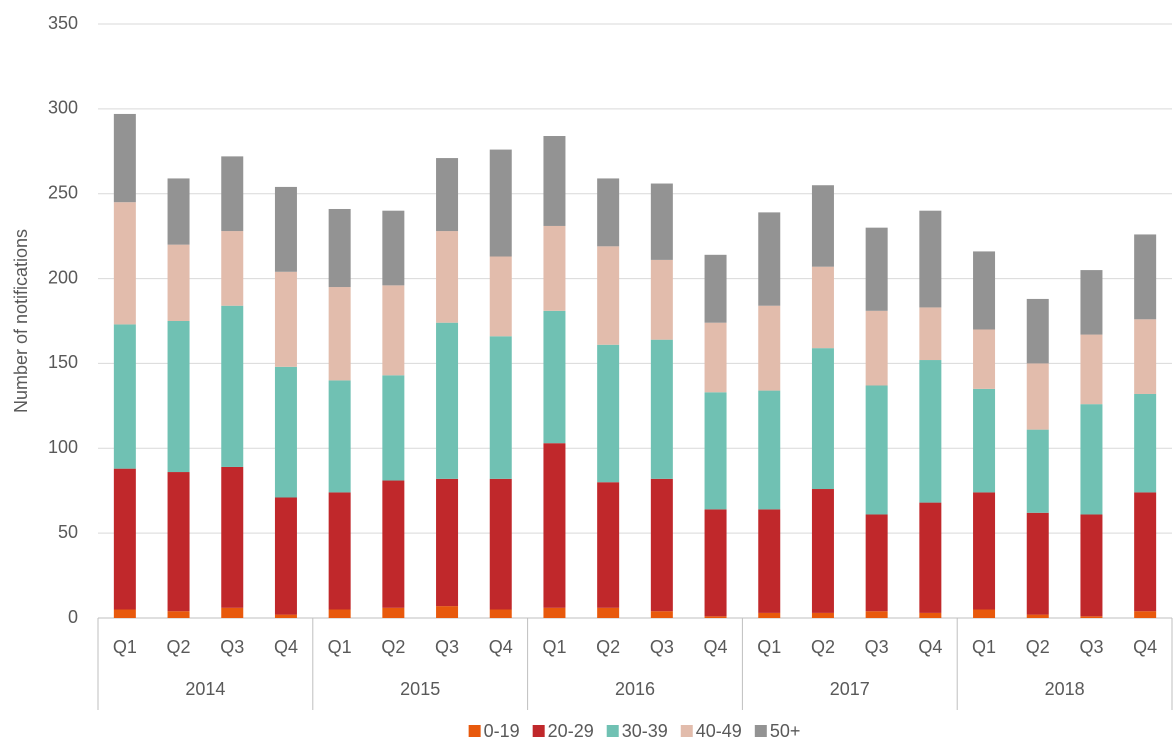 Image resolution: width=1174 pixels, height=747 pixels. What do you see at coordinates (63, 362) in the screenshot?
I see `y-tick-label: 150` at bounding box center [63, 362].